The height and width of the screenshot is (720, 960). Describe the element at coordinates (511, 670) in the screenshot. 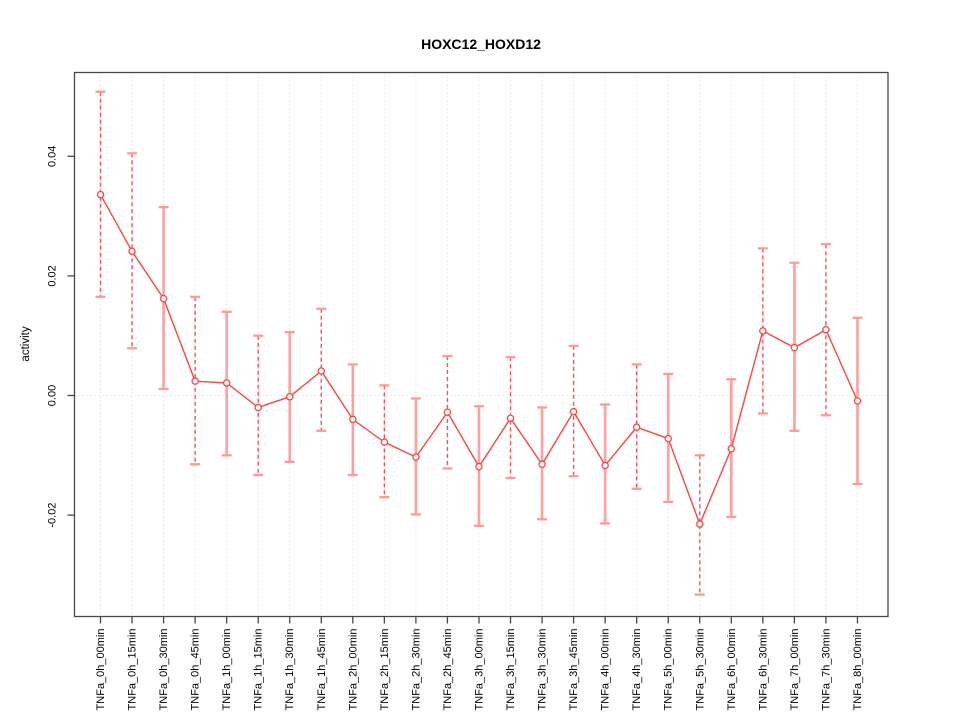

I see `x-tick-label: TNFa_3h_15min` at that location.